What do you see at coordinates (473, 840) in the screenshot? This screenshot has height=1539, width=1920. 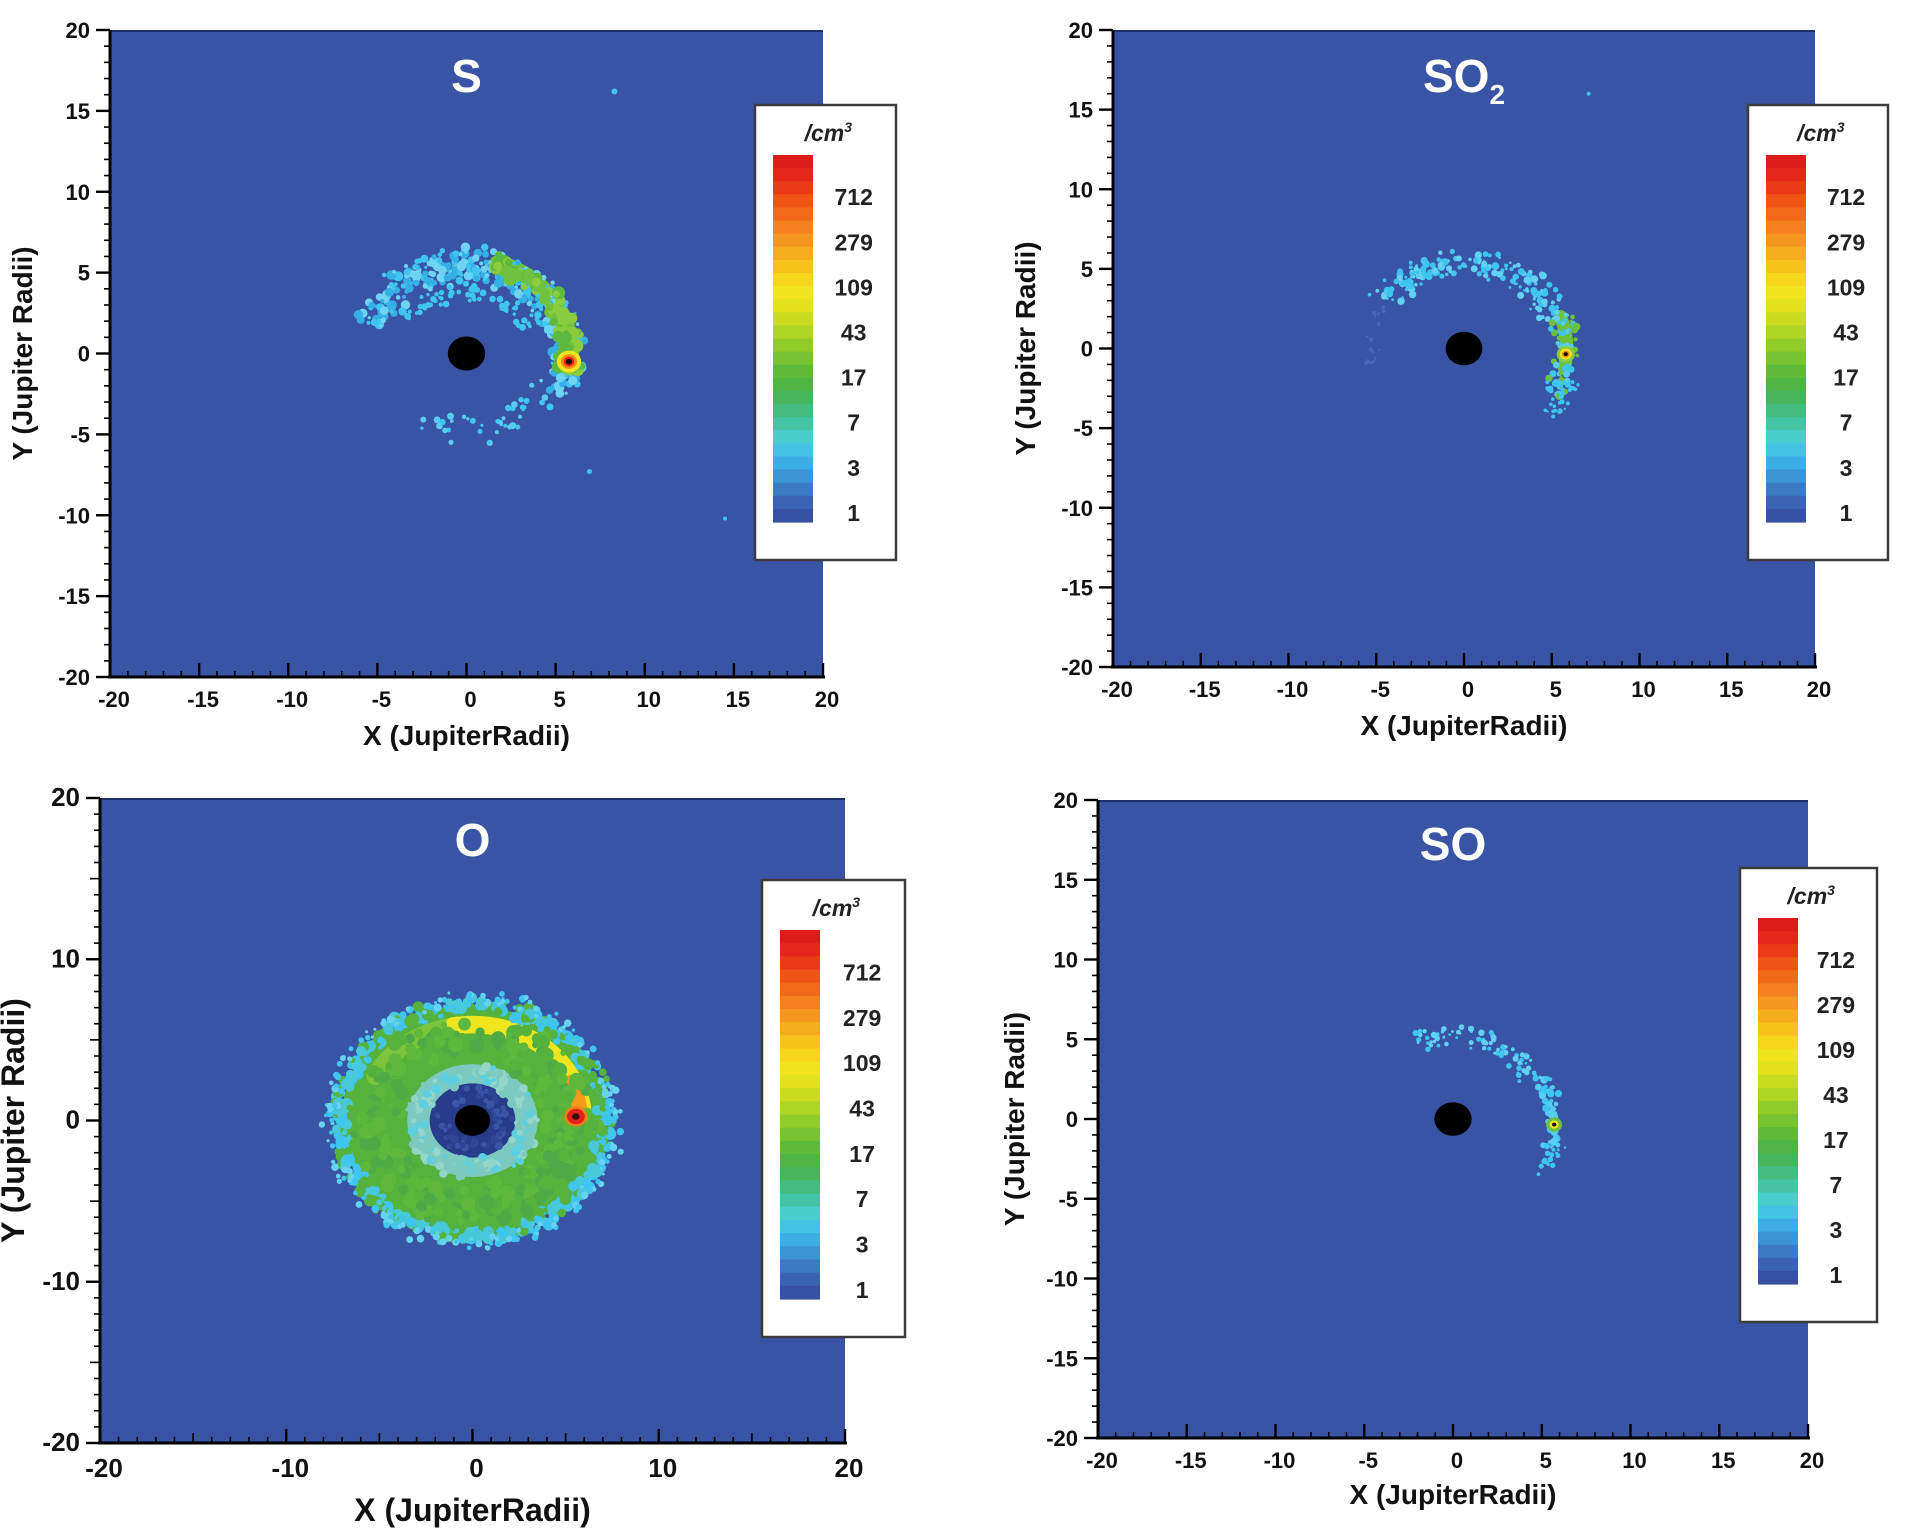 I see `panel-title: O` at bounding box center [473, 840].